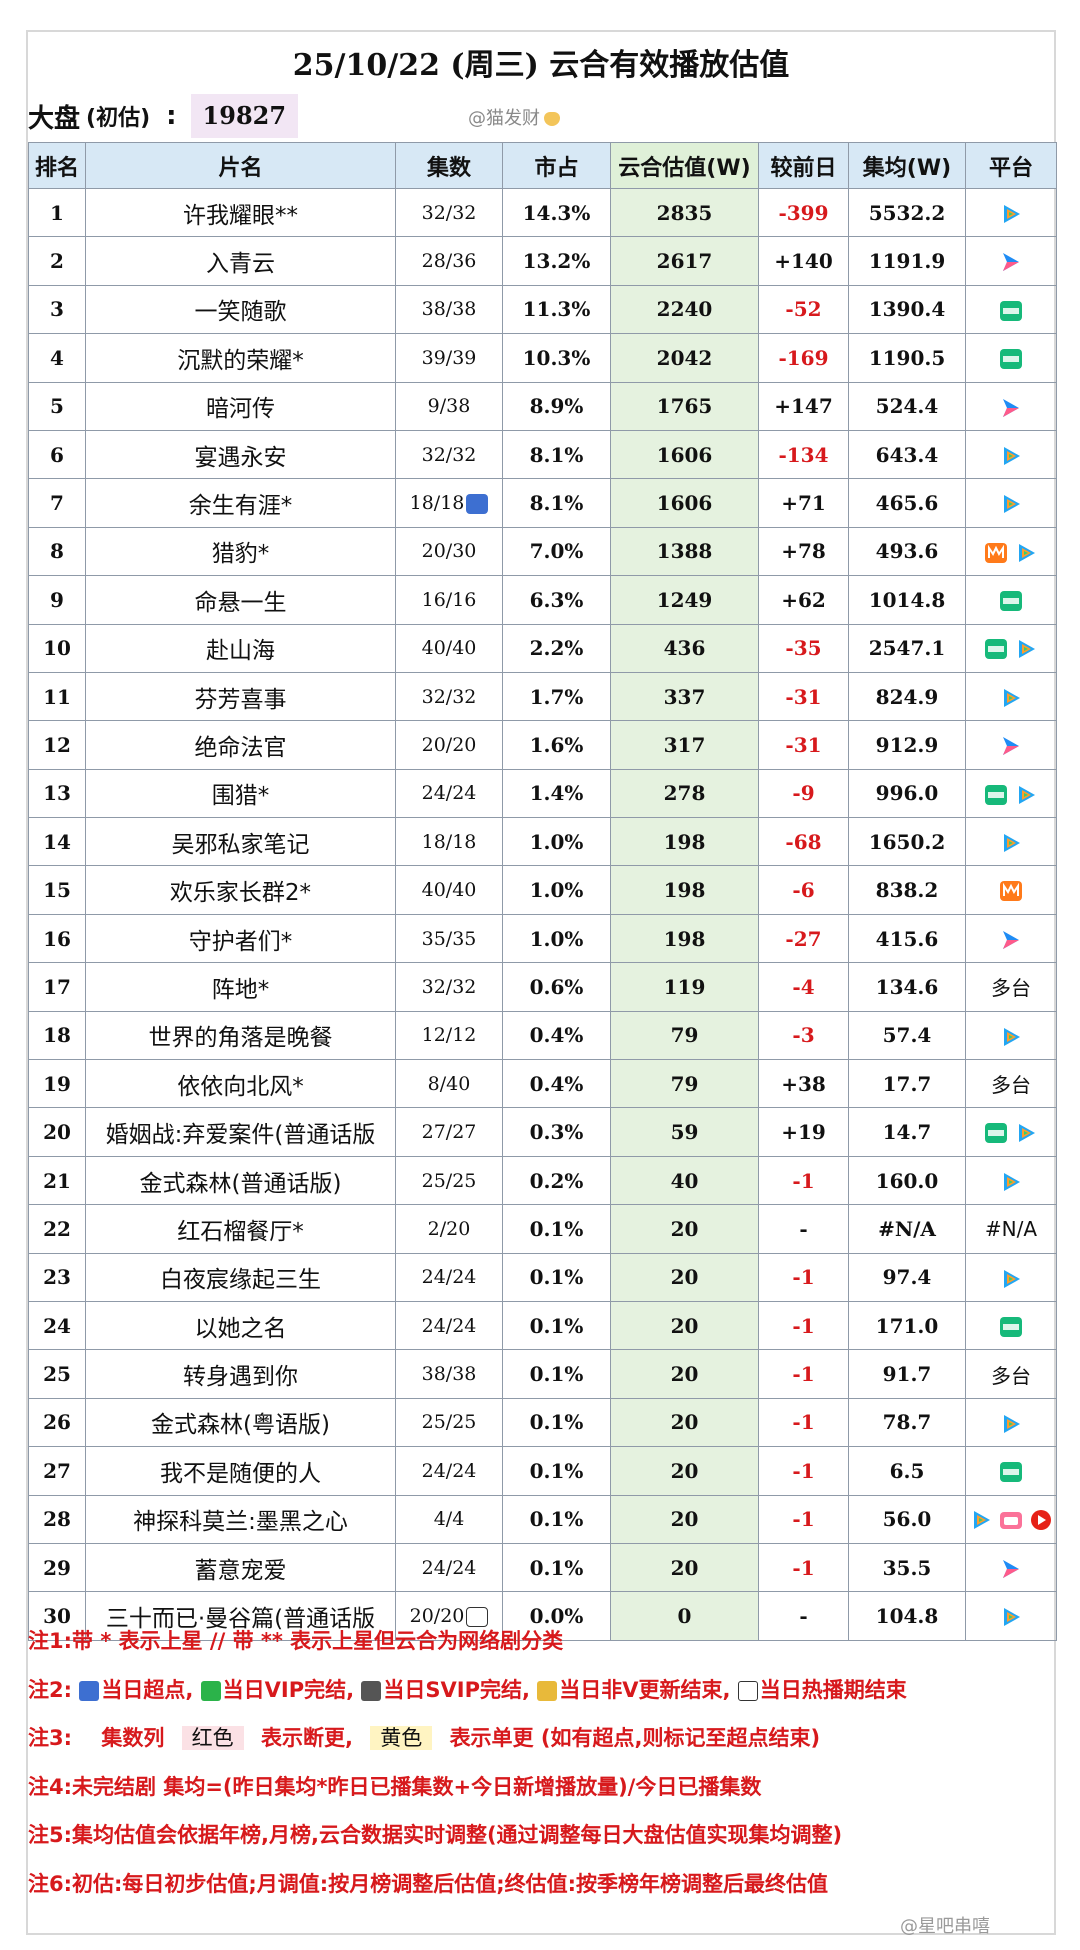 The width and height of the screenshot is (1080, 1950). I want to click on rank-cell: 16, so click(57, 938).